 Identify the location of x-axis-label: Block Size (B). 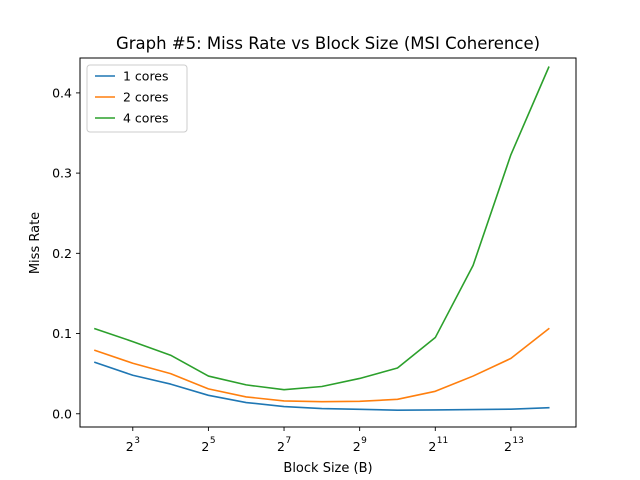
(327, 468).